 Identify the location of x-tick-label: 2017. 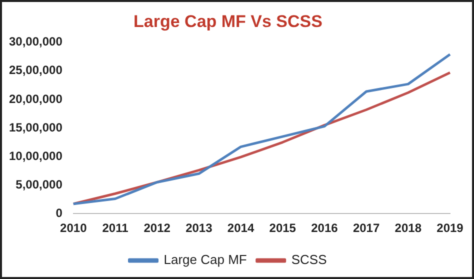
(366, 228).